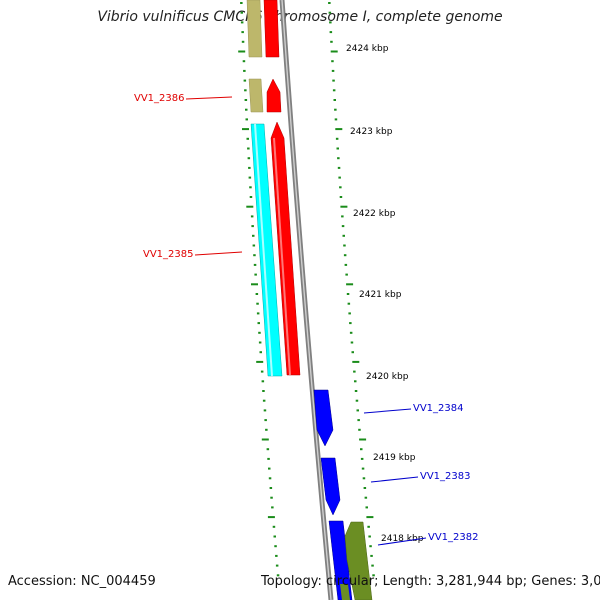 The width and height of the screenshot is (600, 600). What do you see at coordinates (306, 300) in the screenshot?
I see `backbone-highlight` at bounding box center [306, 300].